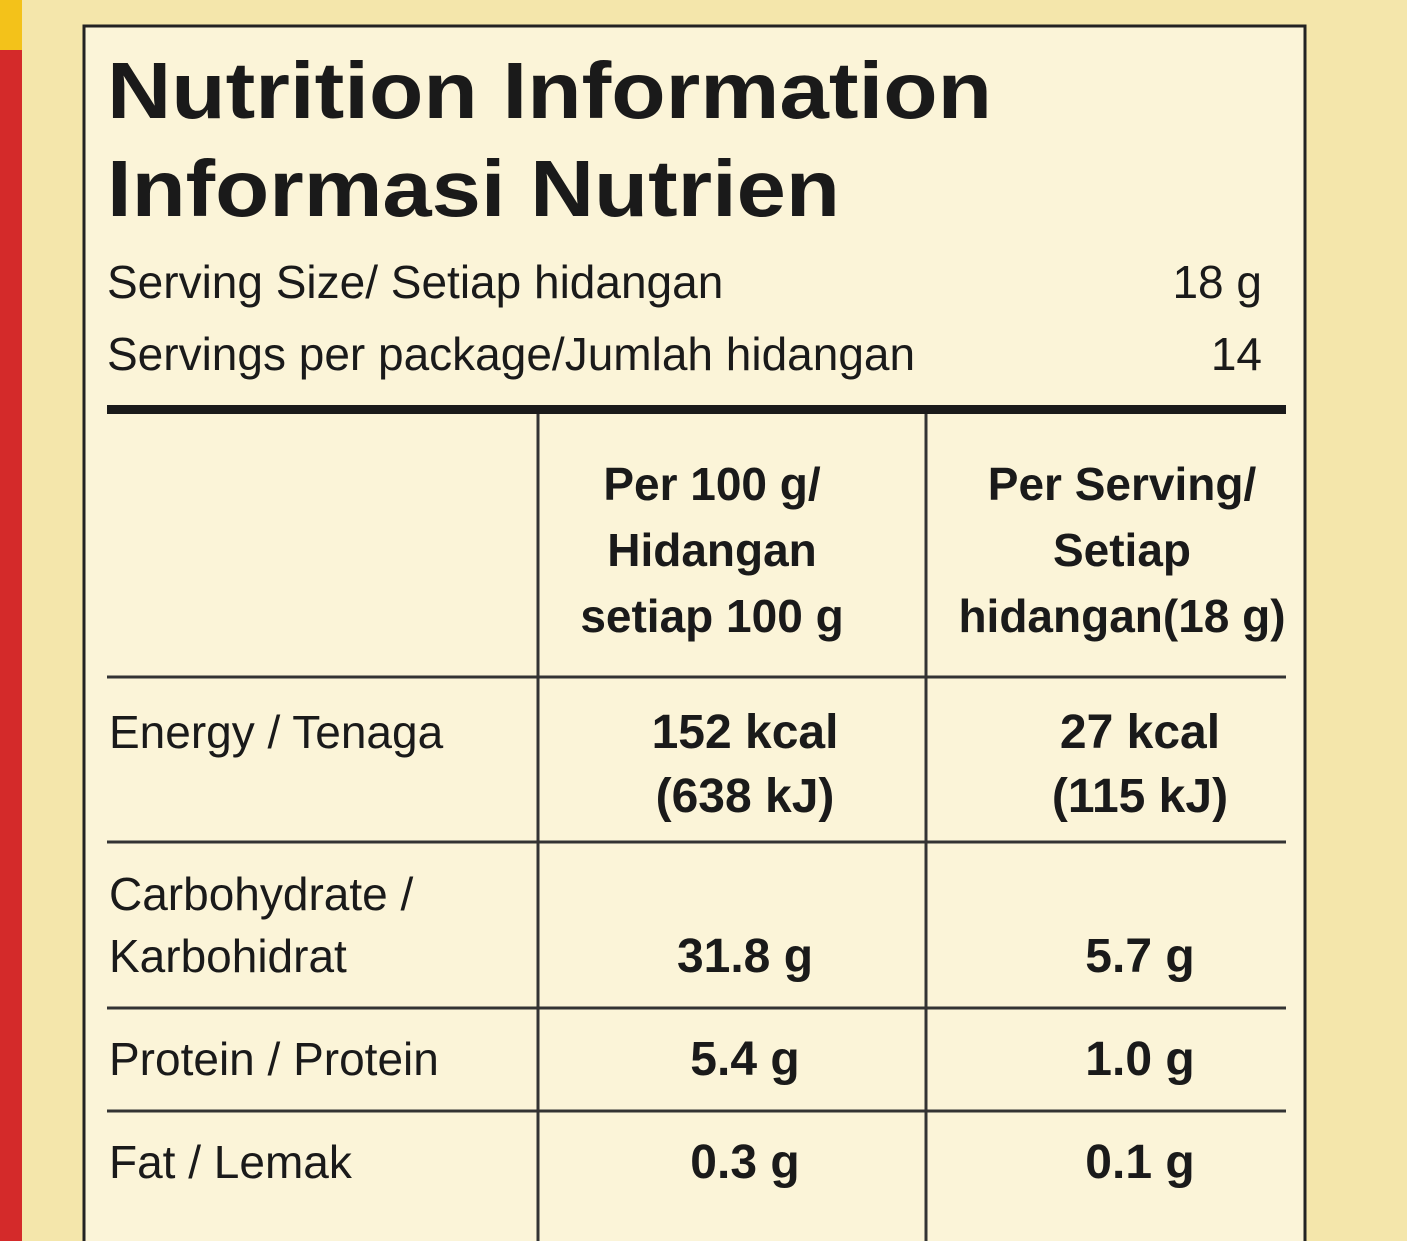 The height and width of the screenshot is (1241, 1407). Describe the element at coordinates (1140, 732) in the screenshot. I see `cell-value: 27 kcal` at that location.